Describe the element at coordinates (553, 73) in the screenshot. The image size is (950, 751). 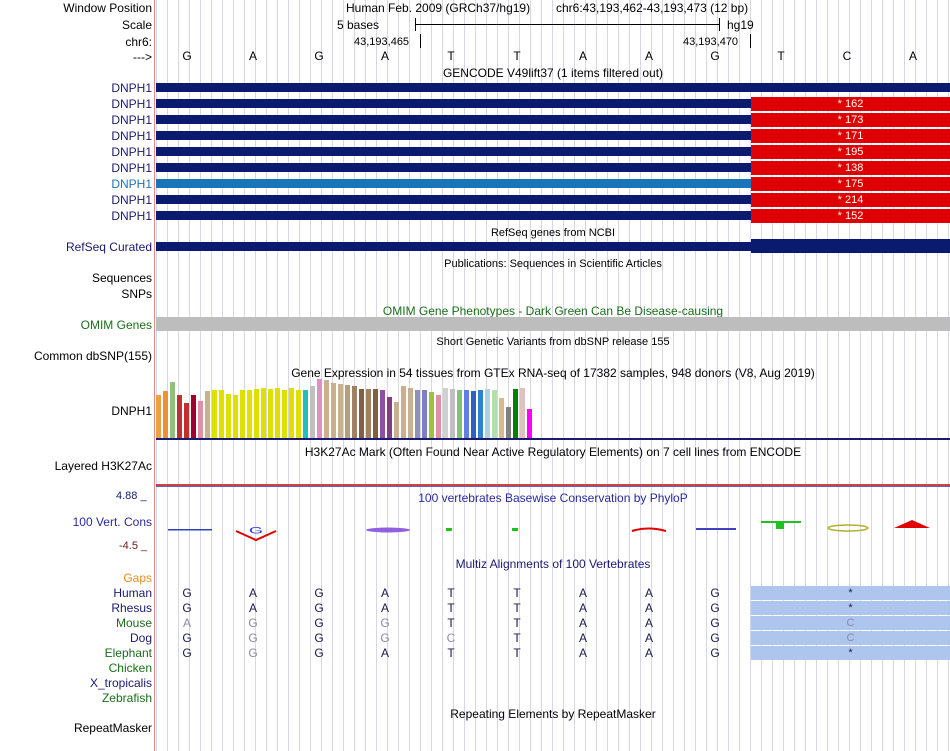
I see `gencode-title: GENCODE V49lift37 (1 items filtered out)` at that location.